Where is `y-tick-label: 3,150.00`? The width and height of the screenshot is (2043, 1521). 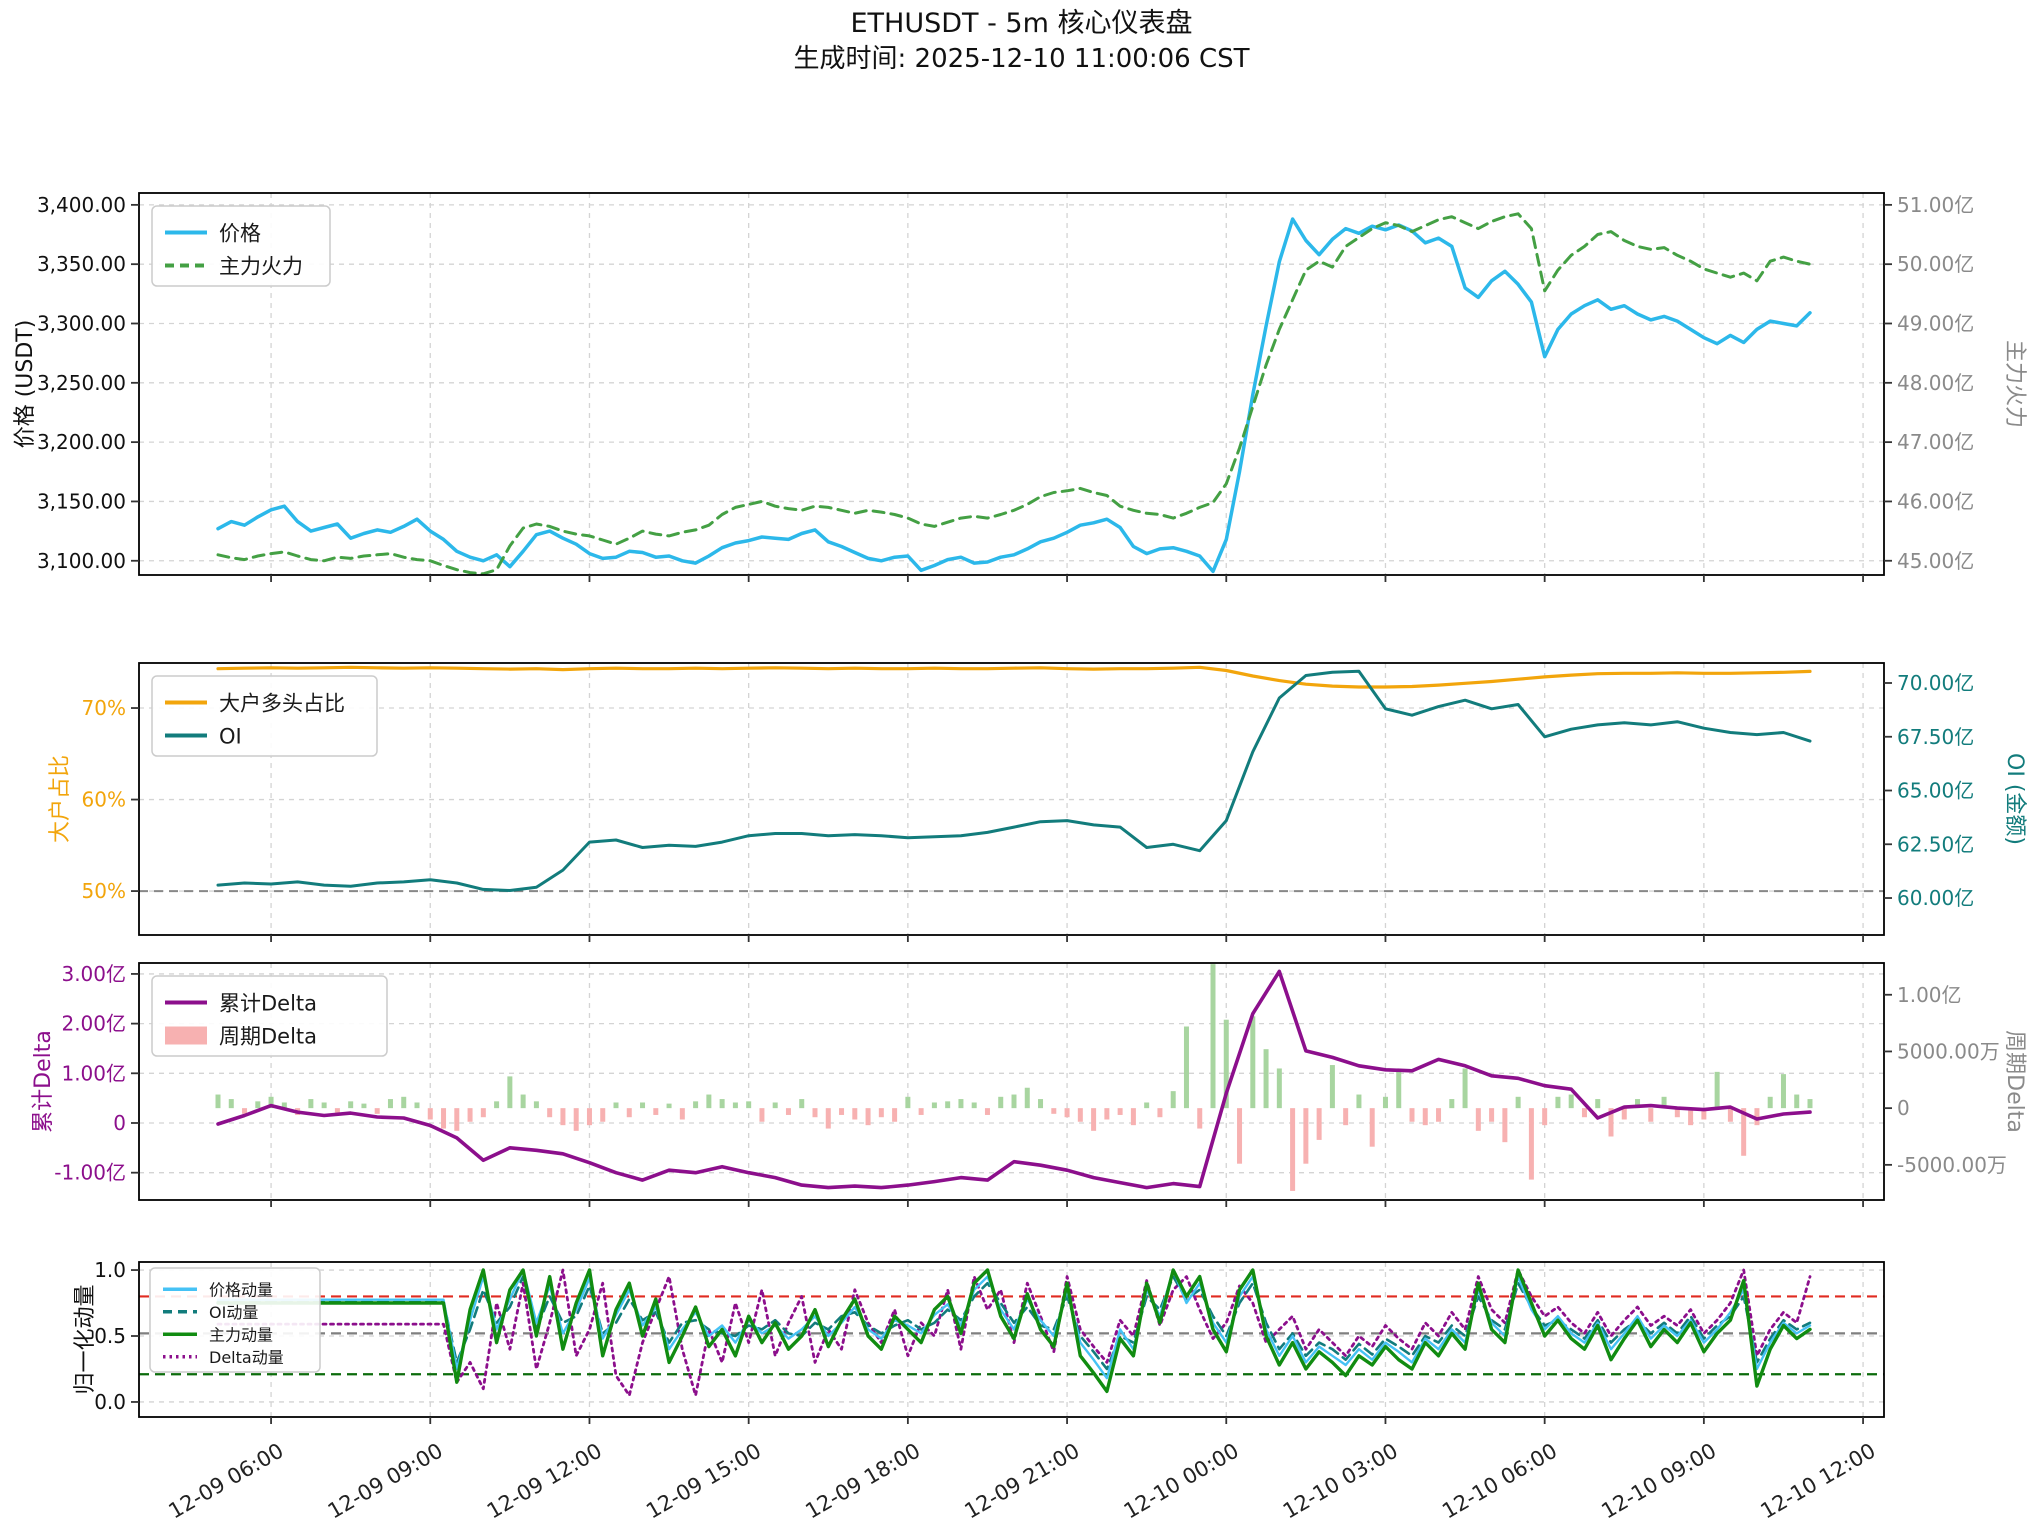
y-tick-label: 3,150.00 is located at coordinates (81, 501).